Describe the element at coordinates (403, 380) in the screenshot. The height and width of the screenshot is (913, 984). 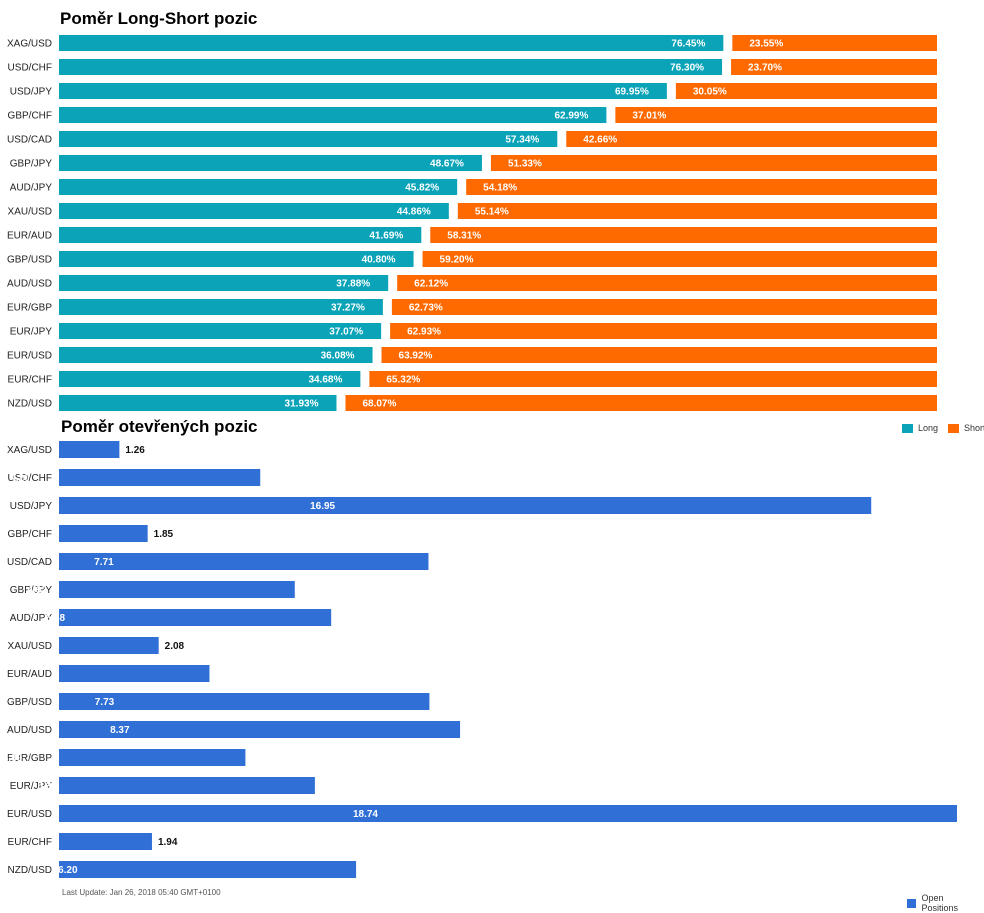
I see `short-value-label: 65.32%` at that location.